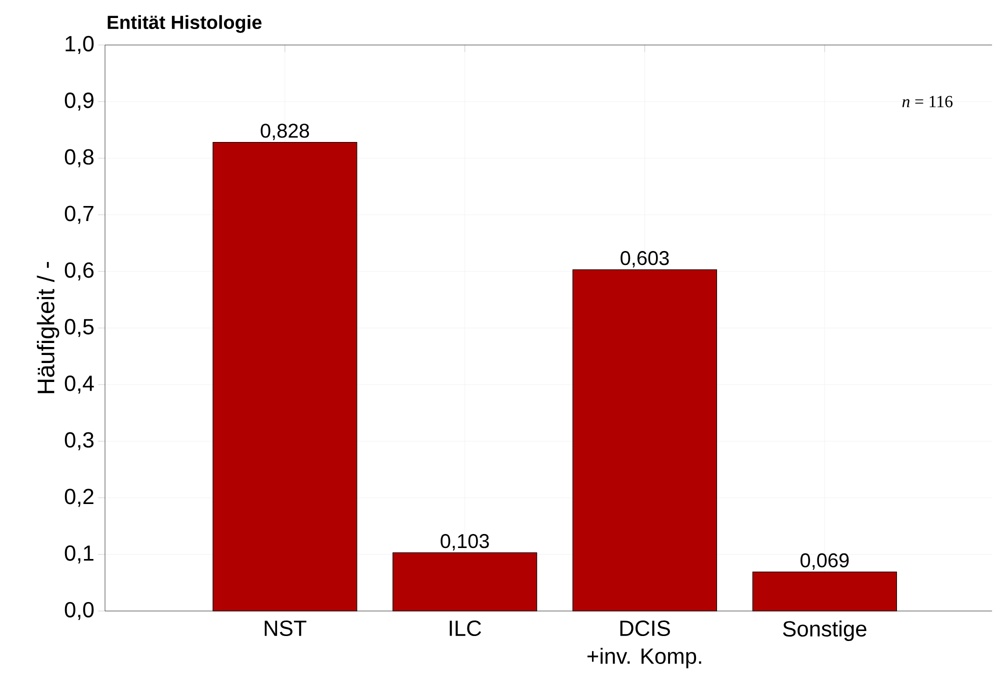 The width and height of the screenshot is (993, 695). I want to click on y-tick-label: 0,8, so click(79, 158).